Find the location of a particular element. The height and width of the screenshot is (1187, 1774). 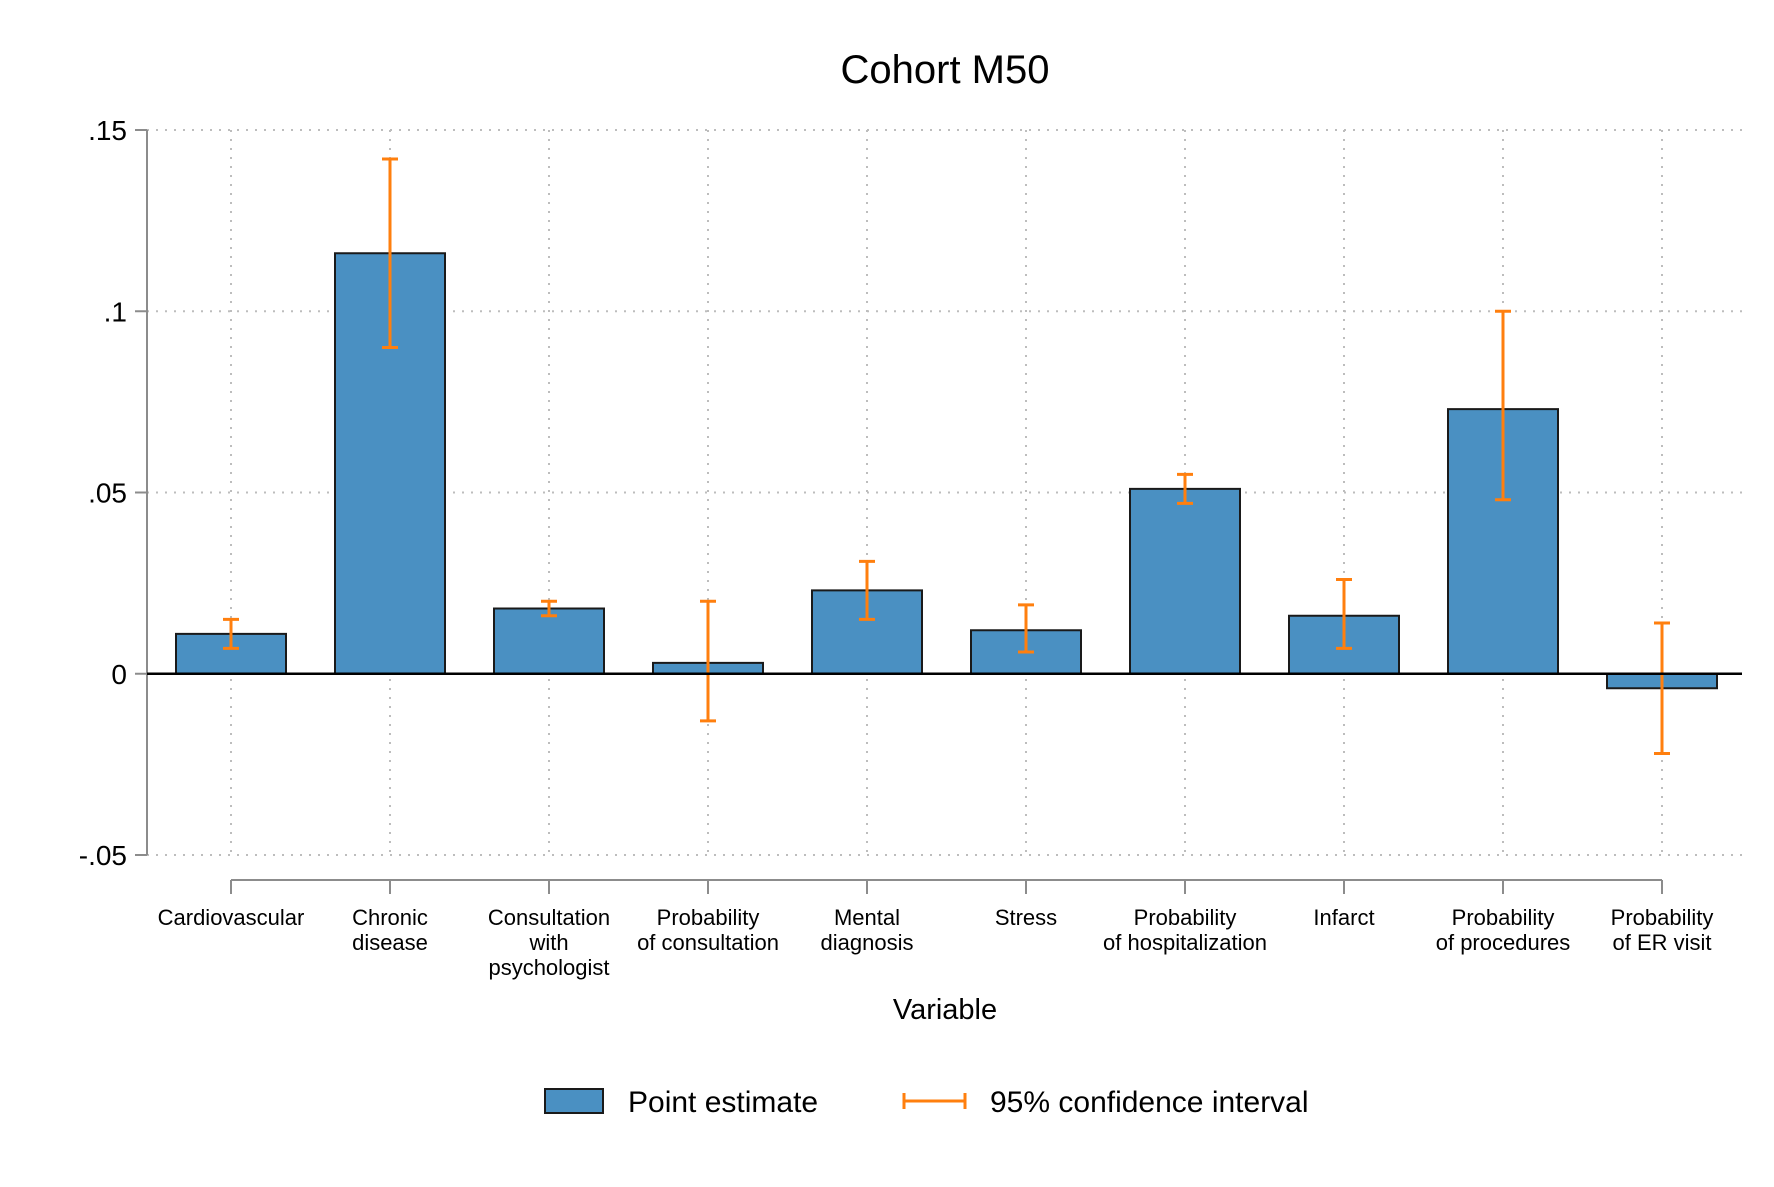

legend-swatch-point-estimate is located at coordinates (574, 1101).